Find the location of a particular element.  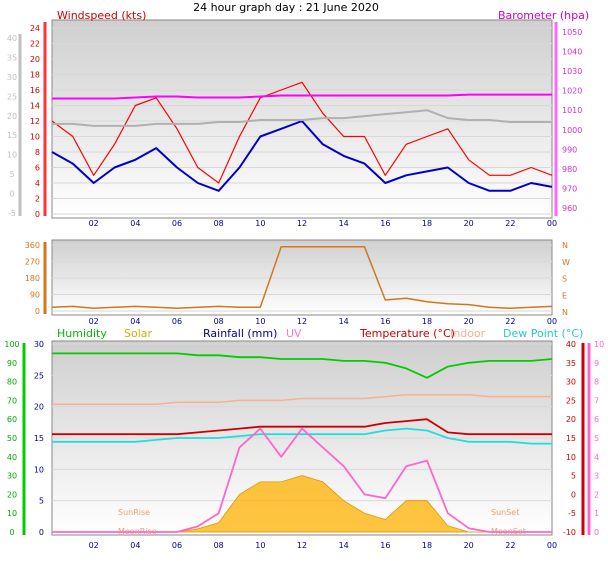

uv-tick-label: 0 is located at coordinates (596, 532).